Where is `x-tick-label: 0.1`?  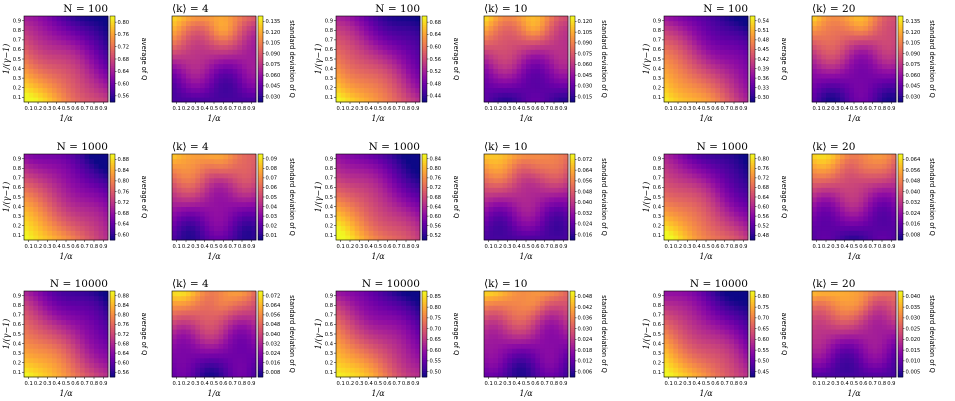 x-tick-label: 0.1 is located at coordinates (817, 247).